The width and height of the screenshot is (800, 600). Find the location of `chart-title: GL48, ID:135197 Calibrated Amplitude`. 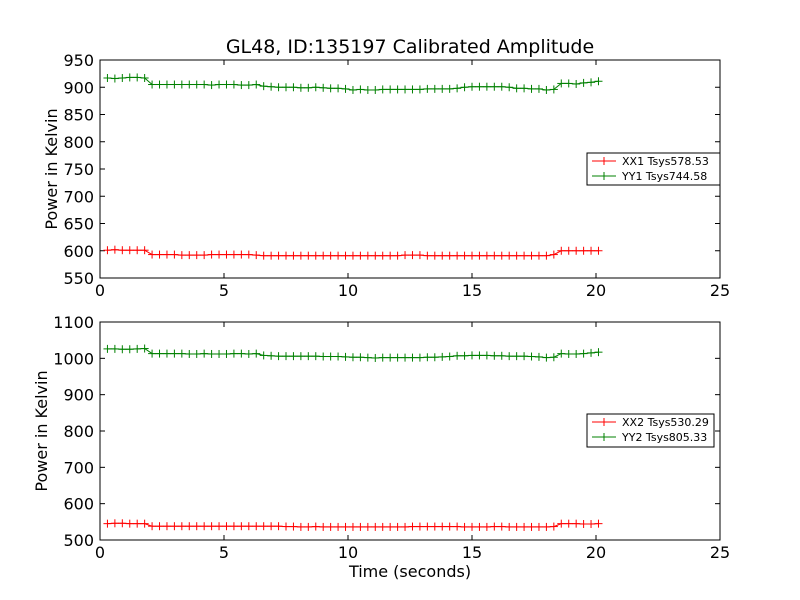

chart-title: GL48, ID:135197 Calibrated Amplitude is located at coordinates (410, 47).